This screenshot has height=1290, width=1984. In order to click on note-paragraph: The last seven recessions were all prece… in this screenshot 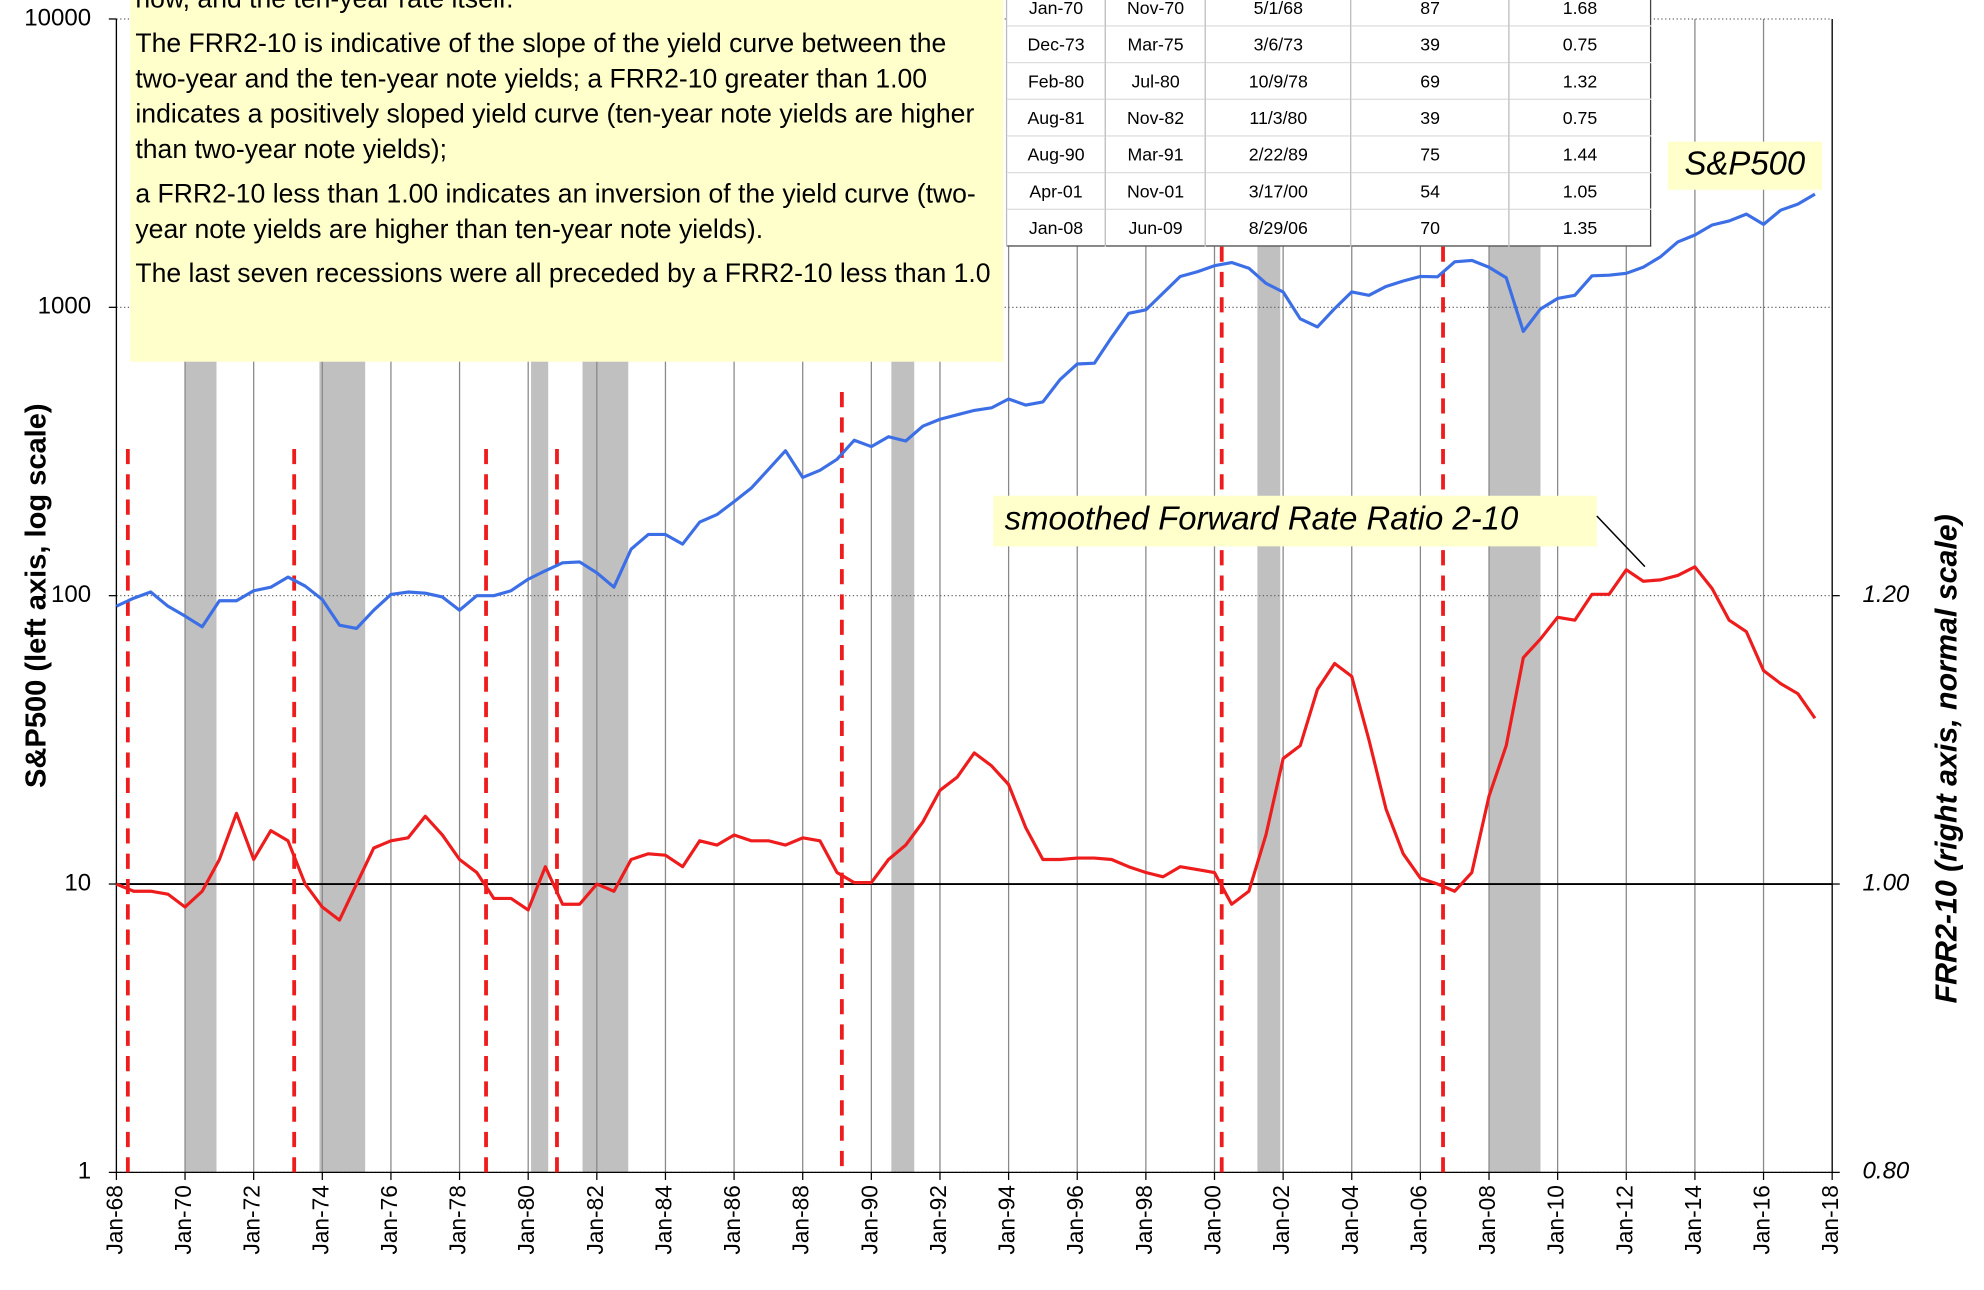, I will do `click(563, 274)`.